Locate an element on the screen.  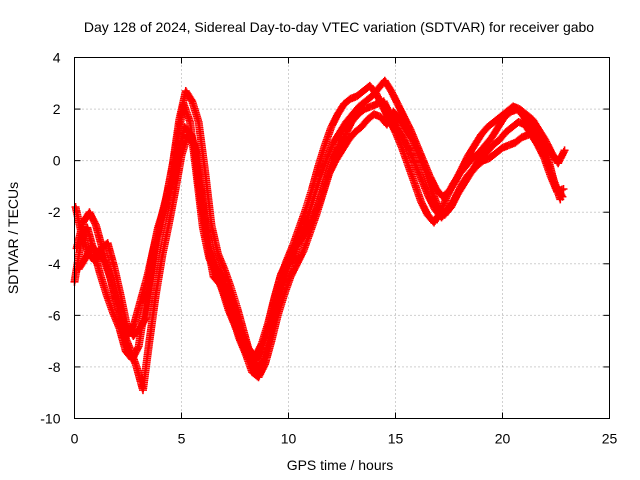
y-tick-label: 4 is located at coordinates (57, 58).